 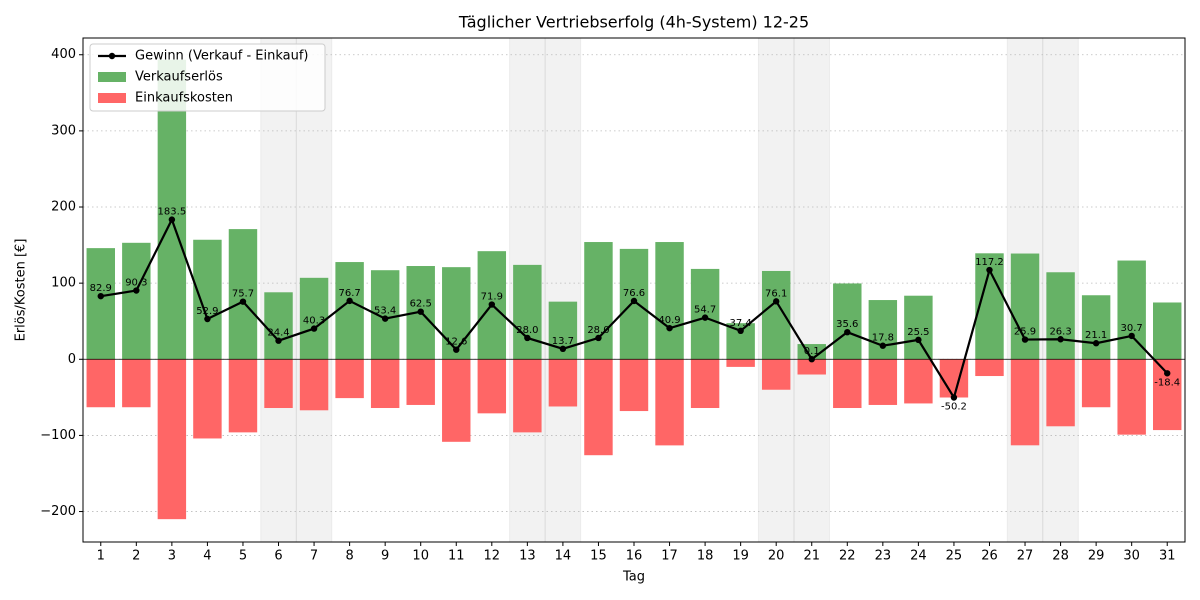 What do you see at coordinates (421, 304) in the screenshot?
I see `value-label: 62.5` at bounding box center [421, 304].